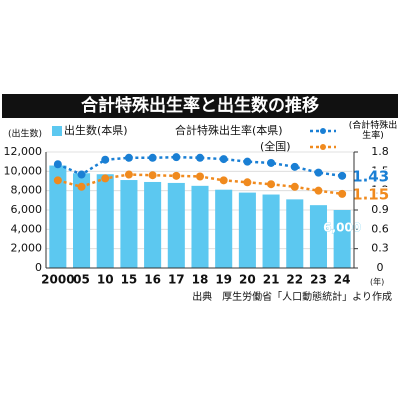  What do you see at coordinates (27, 228) in the screenshot?
I see `y-tick-label: 4,000` at bounding box center [27, 228].